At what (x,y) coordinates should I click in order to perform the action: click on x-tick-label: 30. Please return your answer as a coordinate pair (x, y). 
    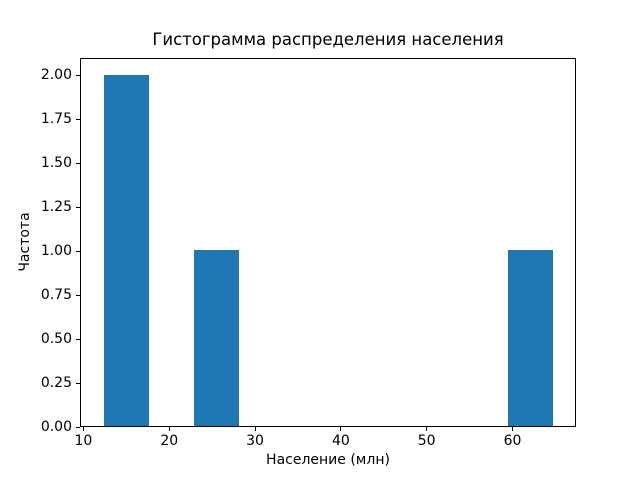
    Looking at the image, I should click on (255, 441).